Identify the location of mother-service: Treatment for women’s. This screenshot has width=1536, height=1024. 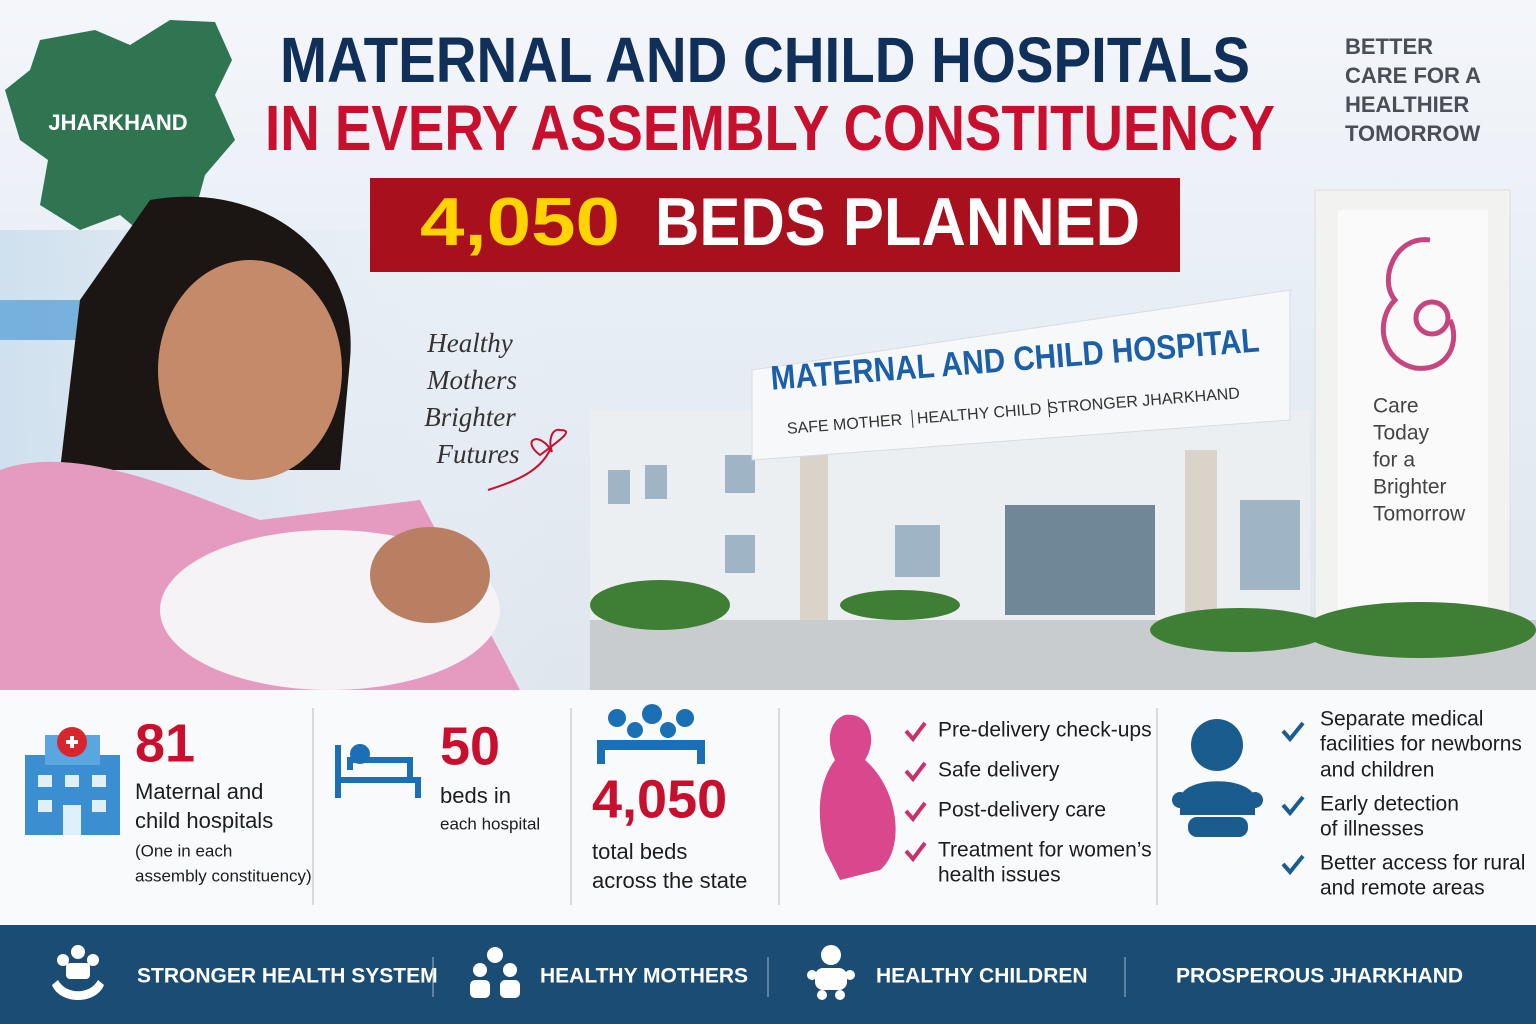
(1045, 850).